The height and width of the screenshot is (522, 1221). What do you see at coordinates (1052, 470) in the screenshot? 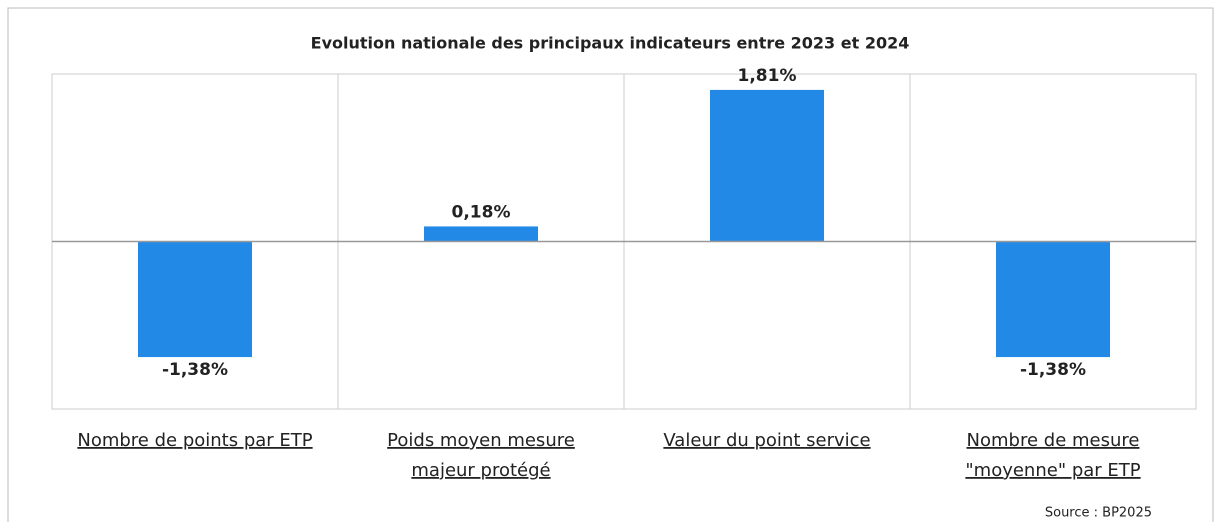
I see `category-label: "moyenne" par ETP` at bounding box center [1052, 470].